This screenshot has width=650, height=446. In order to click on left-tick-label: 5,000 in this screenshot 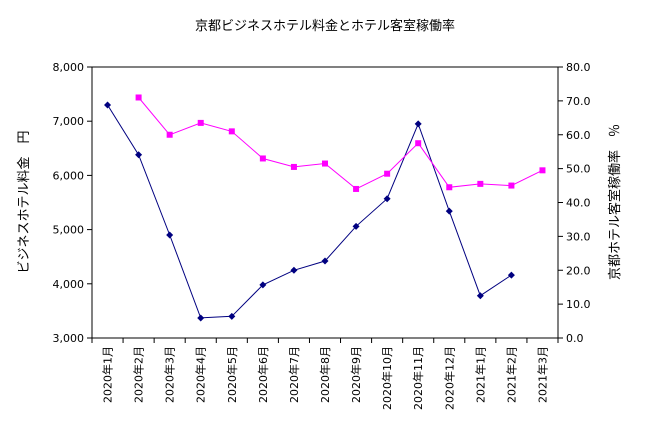, I will do `click(69, 230)`.